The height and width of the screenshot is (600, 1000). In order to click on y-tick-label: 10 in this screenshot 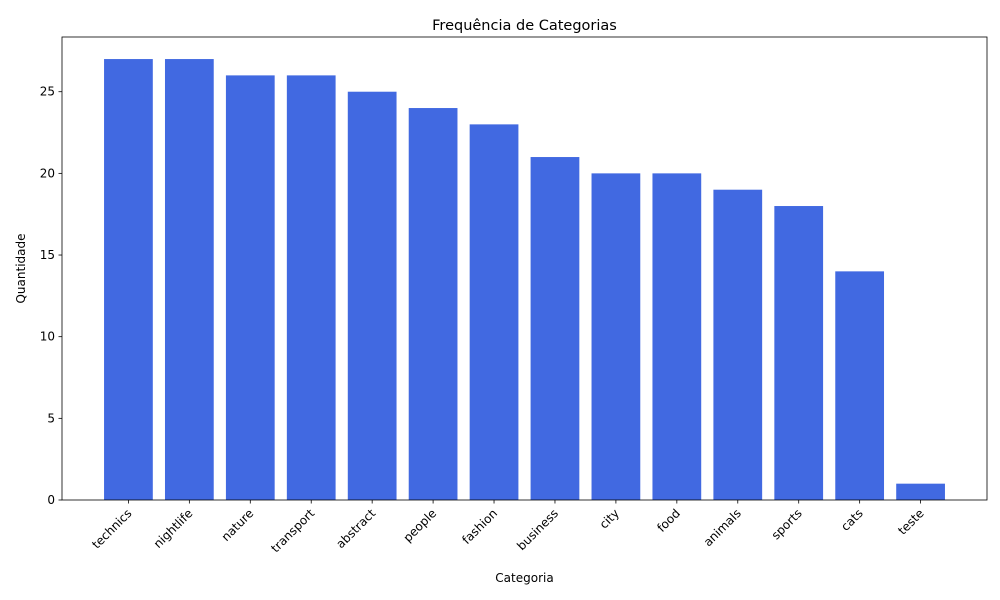, I will do `click(47, 337)`.